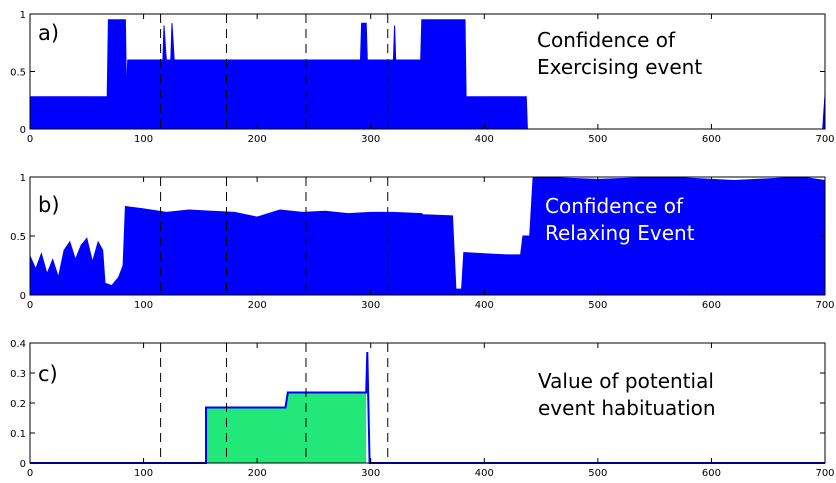 The image size is (836, 483). Describe the element at coordinates (18, 434) in the screenshot. I see `y-tick-label: 0.1` at that location.